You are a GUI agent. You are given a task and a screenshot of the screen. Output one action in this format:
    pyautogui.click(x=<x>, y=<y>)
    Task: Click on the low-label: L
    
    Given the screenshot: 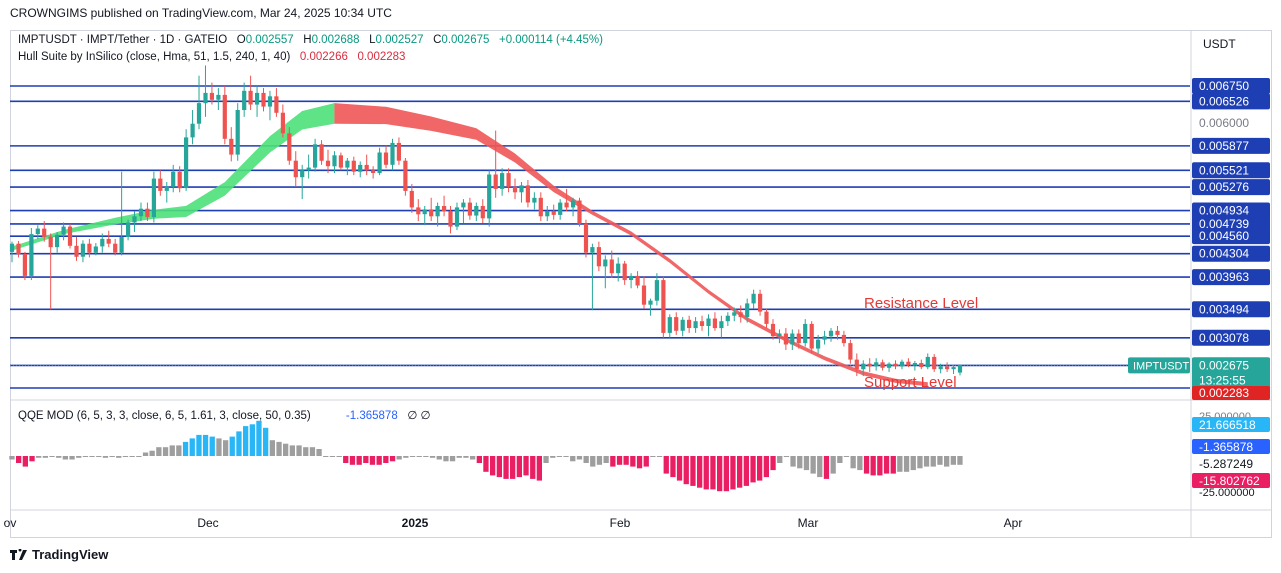 What is the action you would take?
    pyautogui.click(x=372, y=40)
    